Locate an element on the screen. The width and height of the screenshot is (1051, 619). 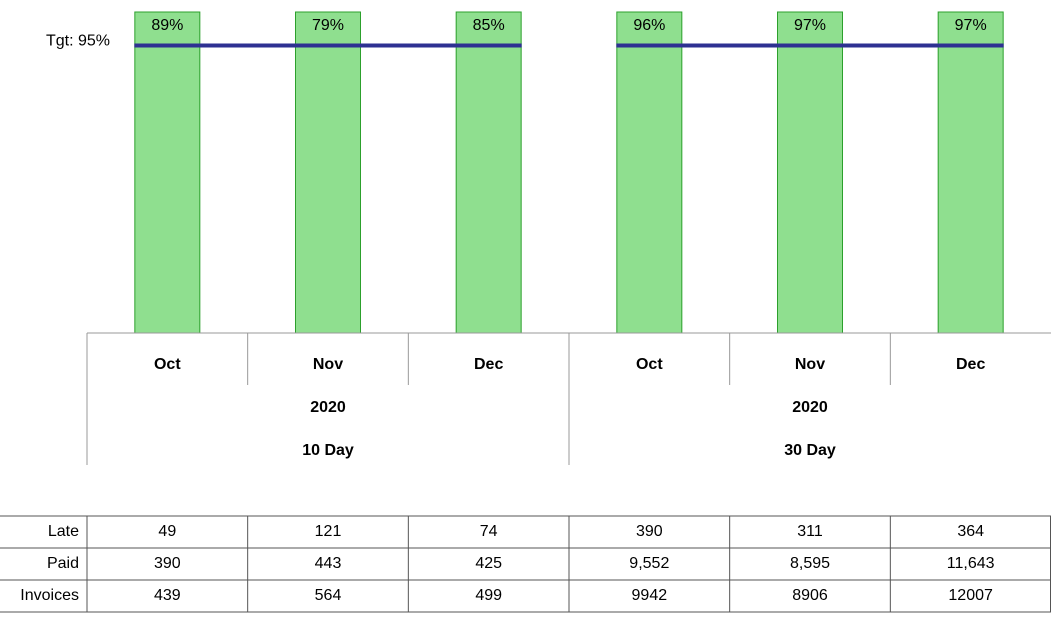
table-cell: 499 is located at coordinates (488, 595).